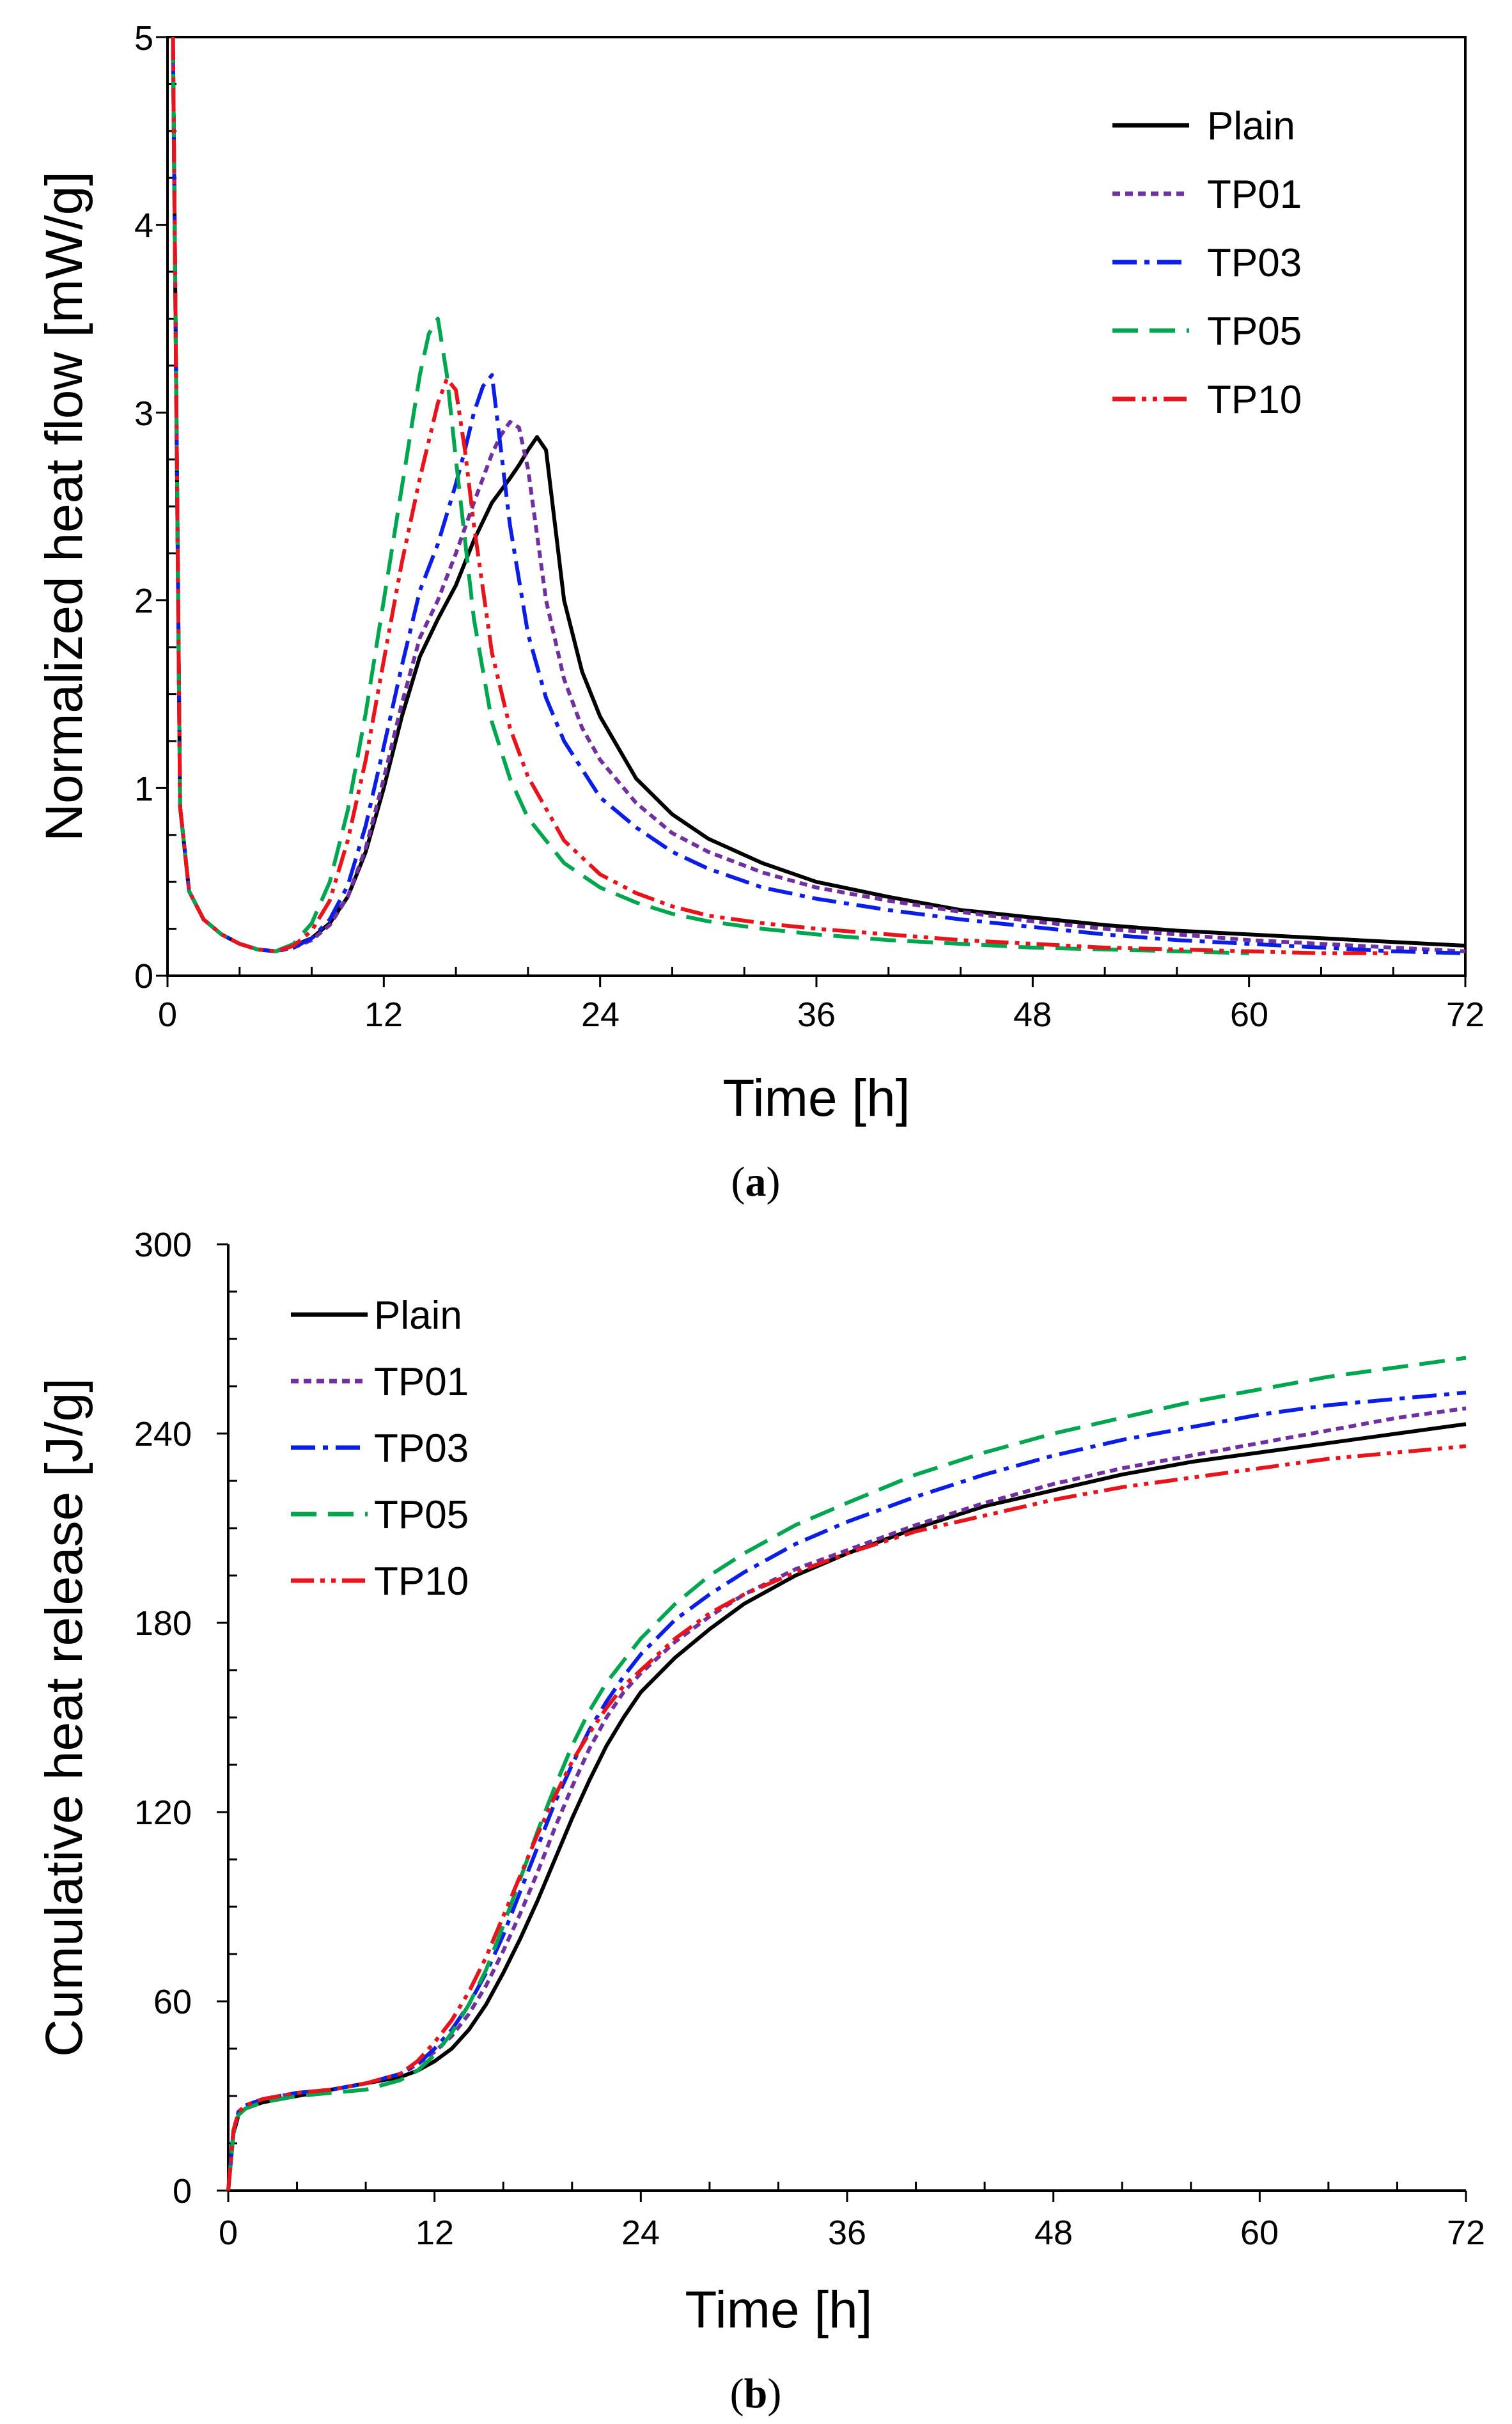 This screenshot has width=1512, height=2424. I want to click on y-tick-label: 5, so click(143, 38).